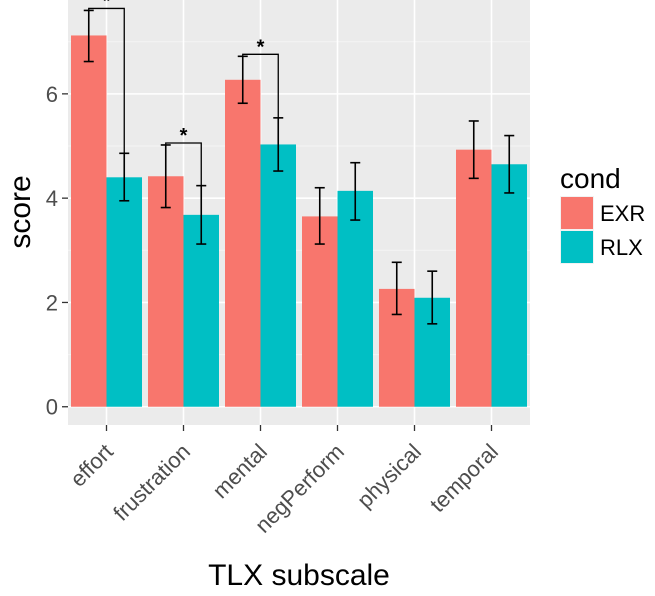  Describe the element at coordinates (52, 198) in the screenshot. I see `y-tick-label: 4` at that location.